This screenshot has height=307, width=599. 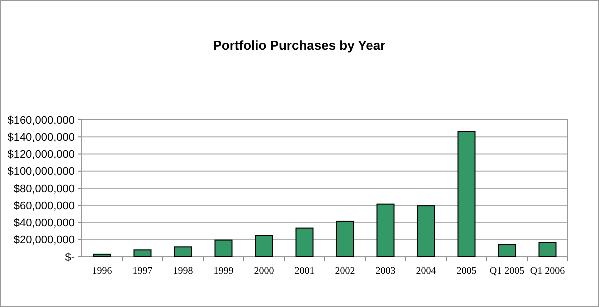 I want to click on x-tick-label: 2005, so click(x=466, y=271).